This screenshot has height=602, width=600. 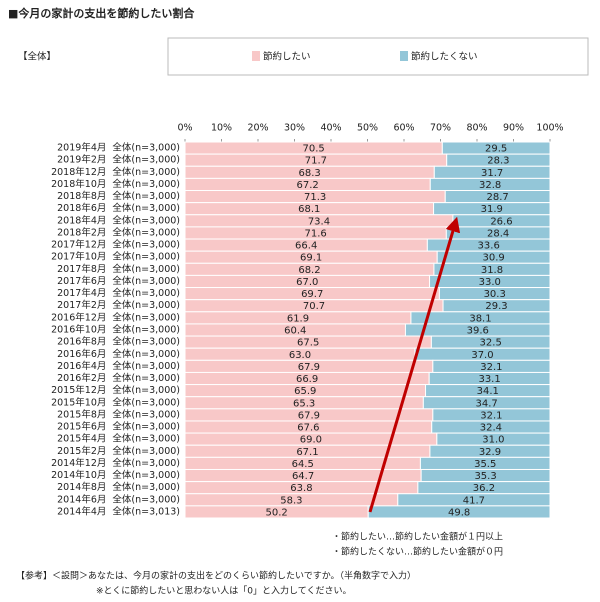 What do you see at coordinates (118, 342) in the screenshot?
I see `y-tick-label: 2016年8月 全体(n=3,000)` at bounding box center [118, 342].